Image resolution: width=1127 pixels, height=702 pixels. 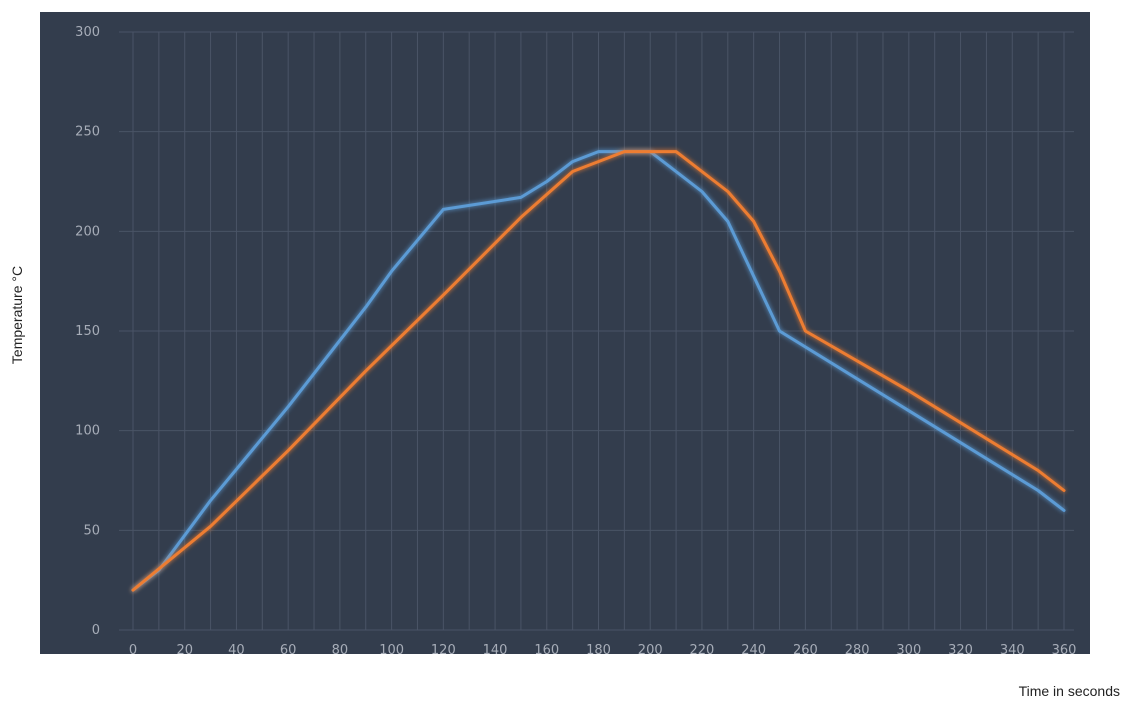 I want to click on x-tick-label: 60, so click(x=288, y=650).